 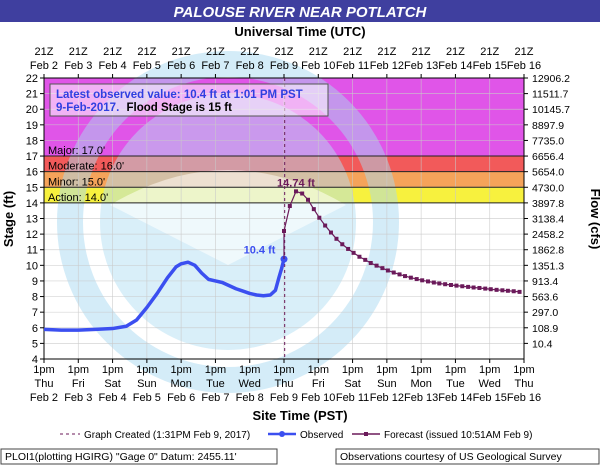 I want to click on y2-tick-label: 7735.0, so click(x=548, y=141).